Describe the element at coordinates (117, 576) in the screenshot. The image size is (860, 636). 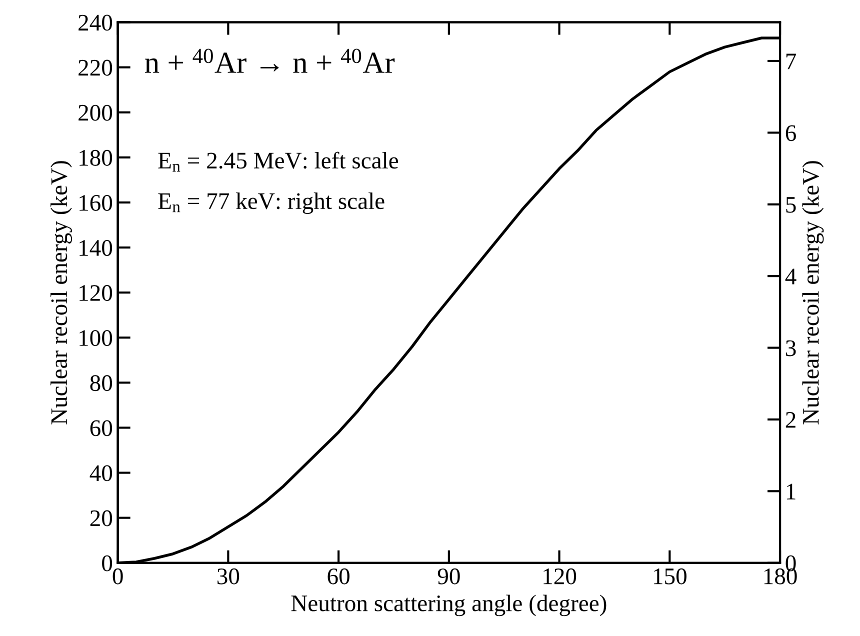
I see `x-tick-label: 0` at that location.